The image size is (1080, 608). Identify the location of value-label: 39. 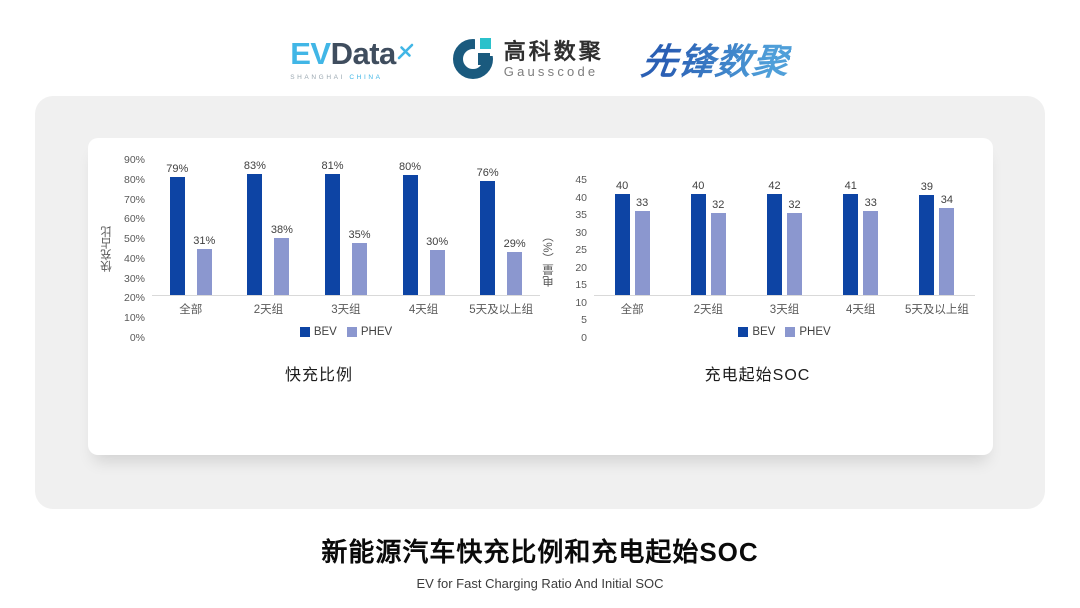
(927, 187).